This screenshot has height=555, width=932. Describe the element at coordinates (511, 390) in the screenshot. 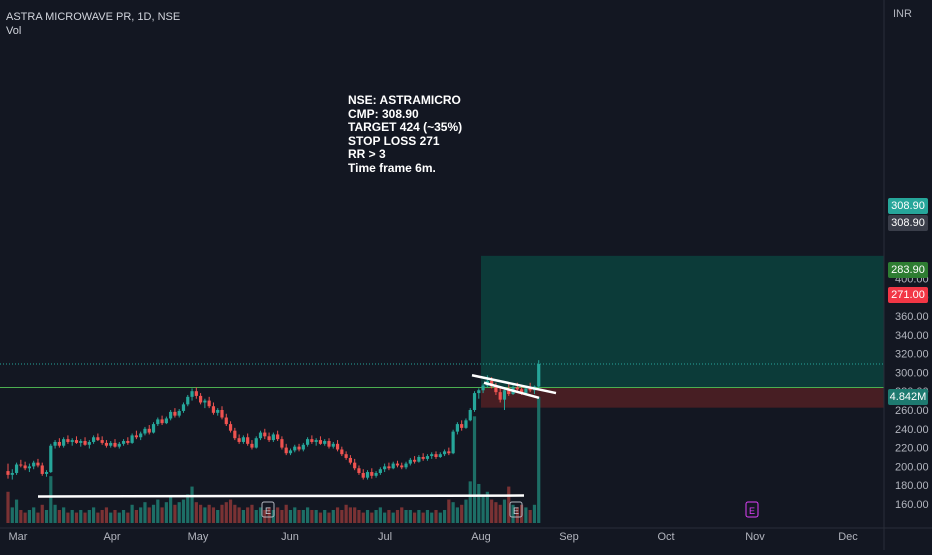

I see `triangle-lower-line` at that location.